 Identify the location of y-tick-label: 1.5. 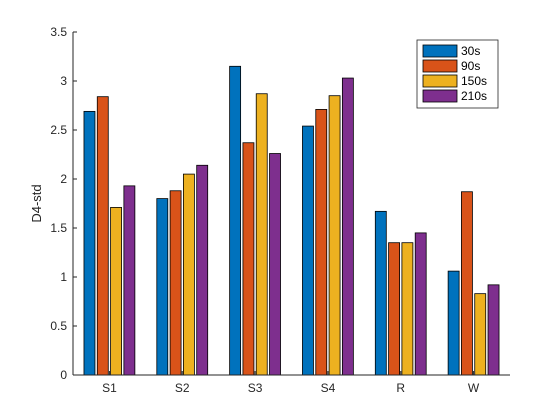
(58, 228).